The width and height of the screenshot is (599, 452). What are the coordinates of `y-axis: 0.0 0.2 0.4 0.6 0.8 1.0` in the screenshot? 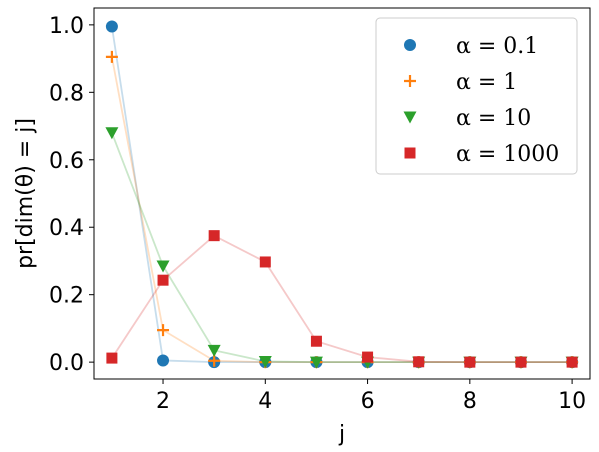 It's located at (71, 195).